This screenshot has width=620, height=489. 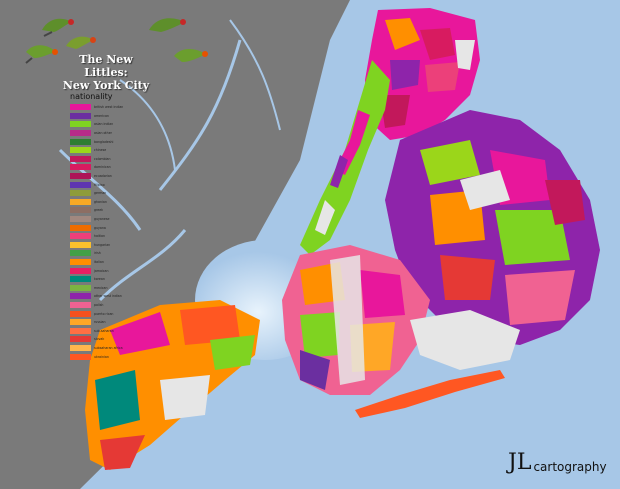 I want to click on legend-label: american, so click(x=101, y=115).